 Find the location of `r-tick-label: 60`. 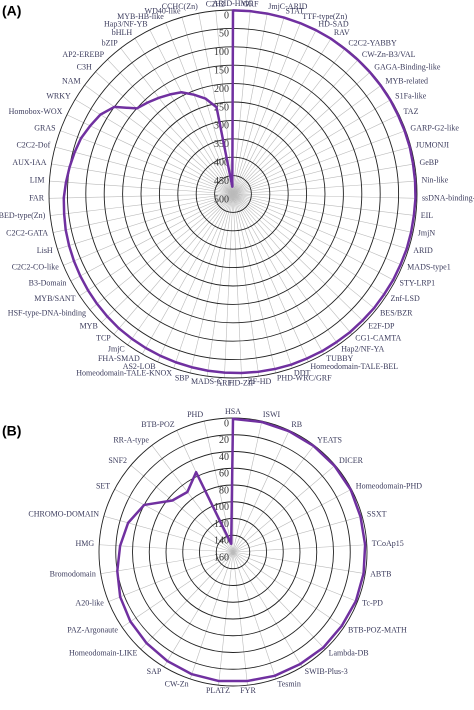

r-tick-label: 60 is located at coordinates (224, 474).